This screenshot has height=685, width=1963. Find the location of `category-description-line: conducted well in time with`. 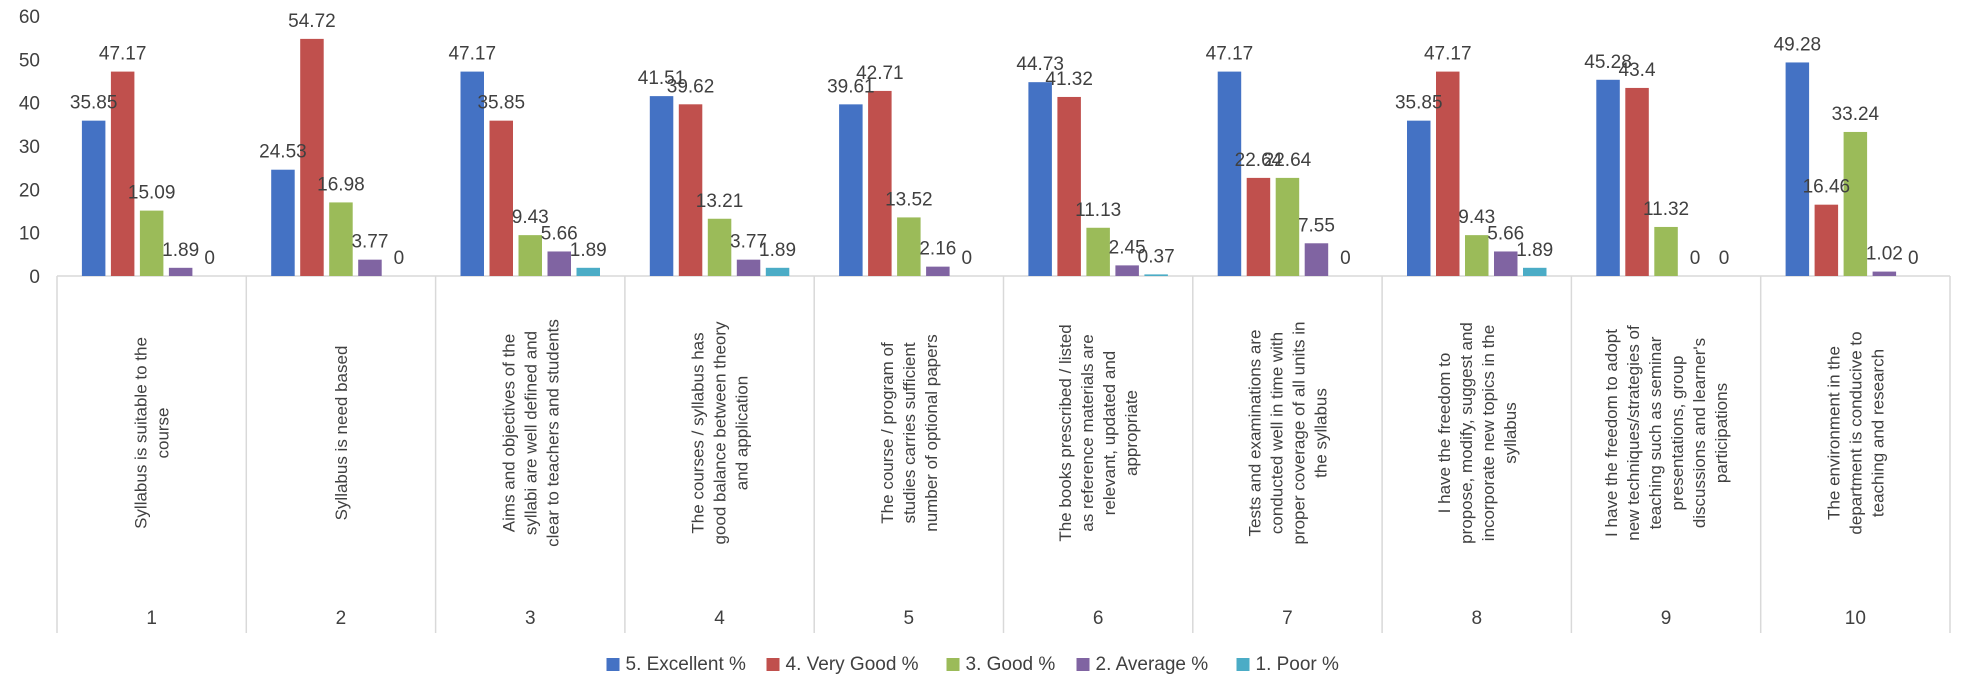

category-description-line: conducted well in time with is located at coordinates (1276, 433).